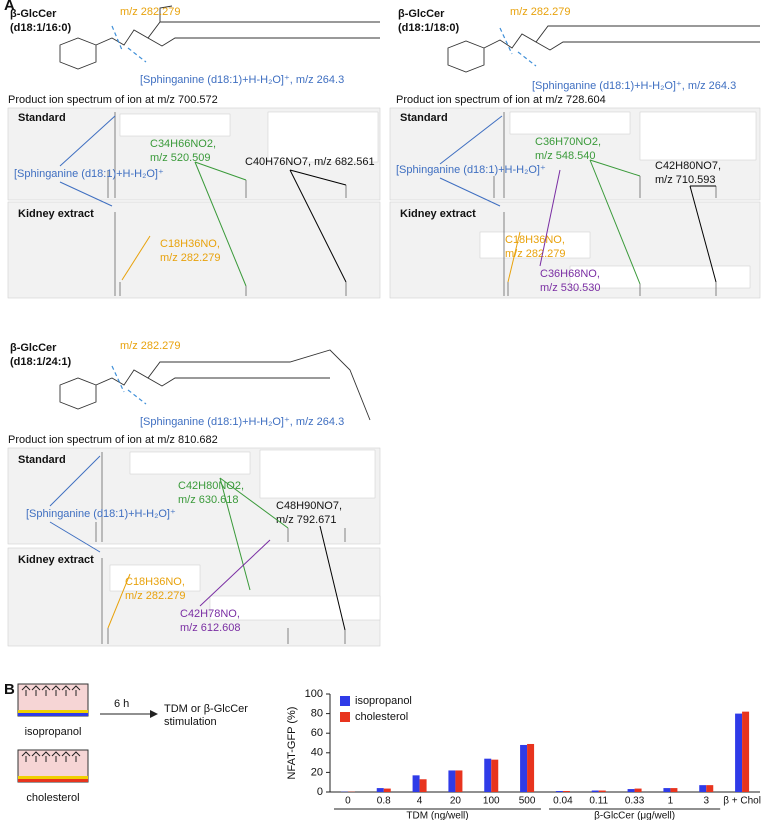 The image size is (763, 820). I want to click on time-label: 6 h, so click(121, 704).